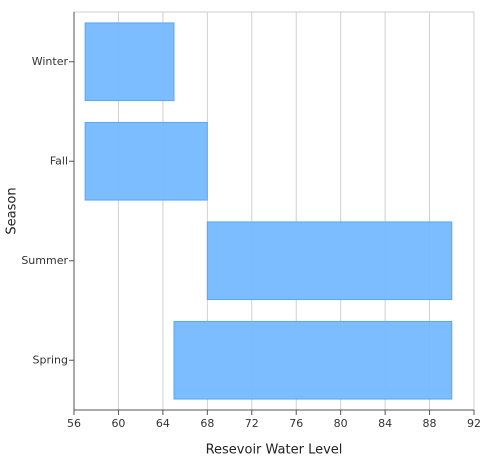 The image size is (493, 462). I want to click on x-tick-label: 76, so click(296, 423).